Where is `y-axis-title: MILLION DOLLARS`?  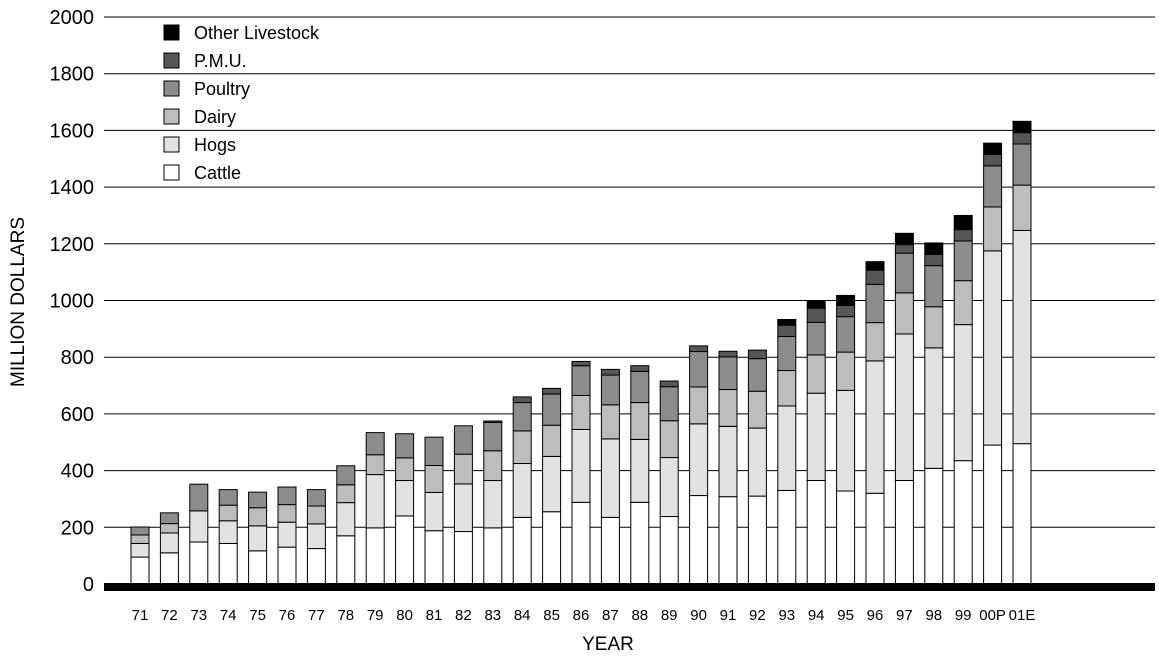 y-axis-title: MILLION DOLLARS is located at coordinates (18, 302).